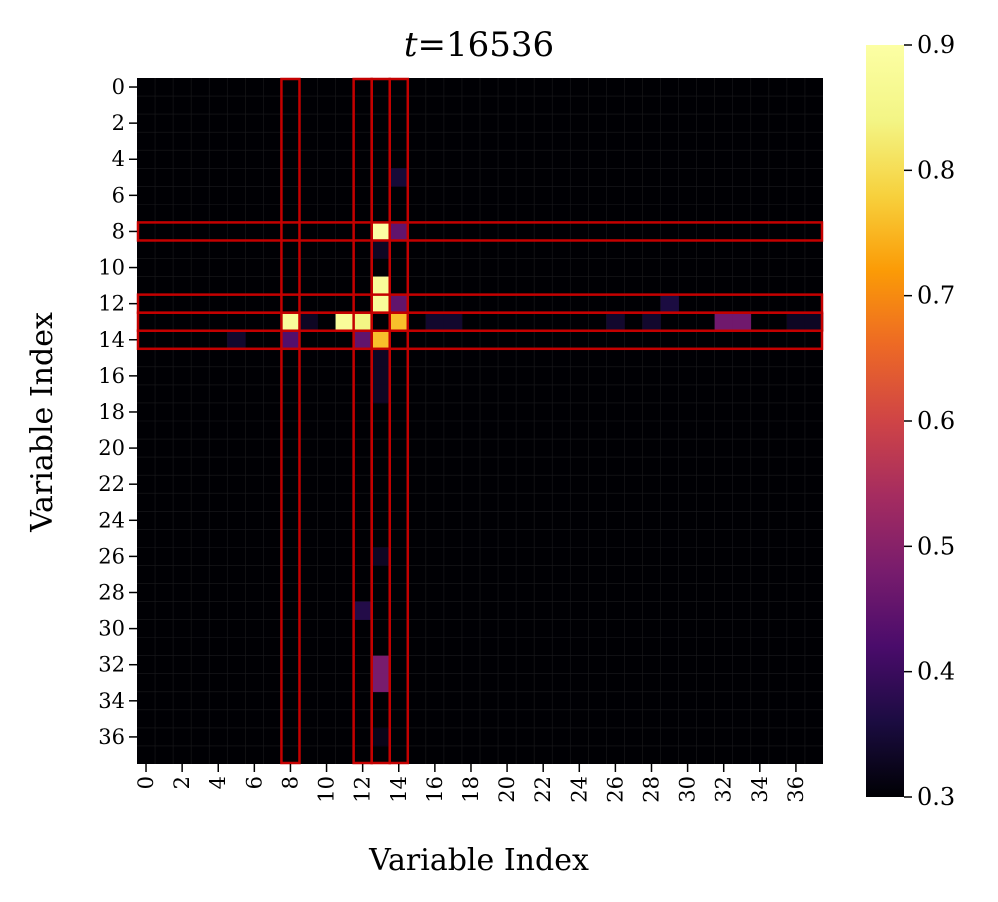 This screenshot has width=998, height=902. What do you see at coordinates (182, 782) in the screenshot?
I see `x-tick-label: 2` at bounding box center [182, 782].